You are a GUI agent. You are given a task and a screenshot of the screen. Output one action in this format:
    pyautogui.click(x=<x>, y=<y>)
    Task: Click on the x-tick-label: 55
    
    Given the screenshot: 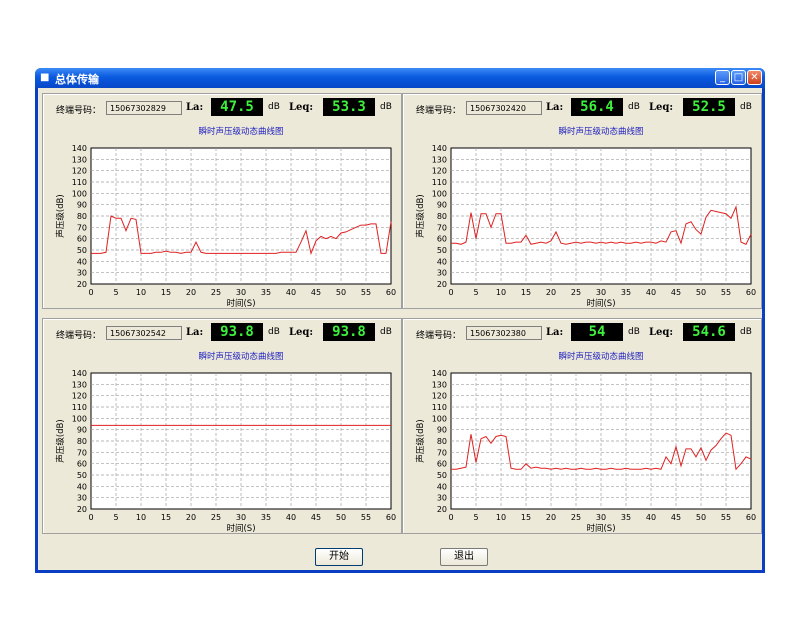 What is the action you would take?
    pyautogui.click(x=726, y=517)
    